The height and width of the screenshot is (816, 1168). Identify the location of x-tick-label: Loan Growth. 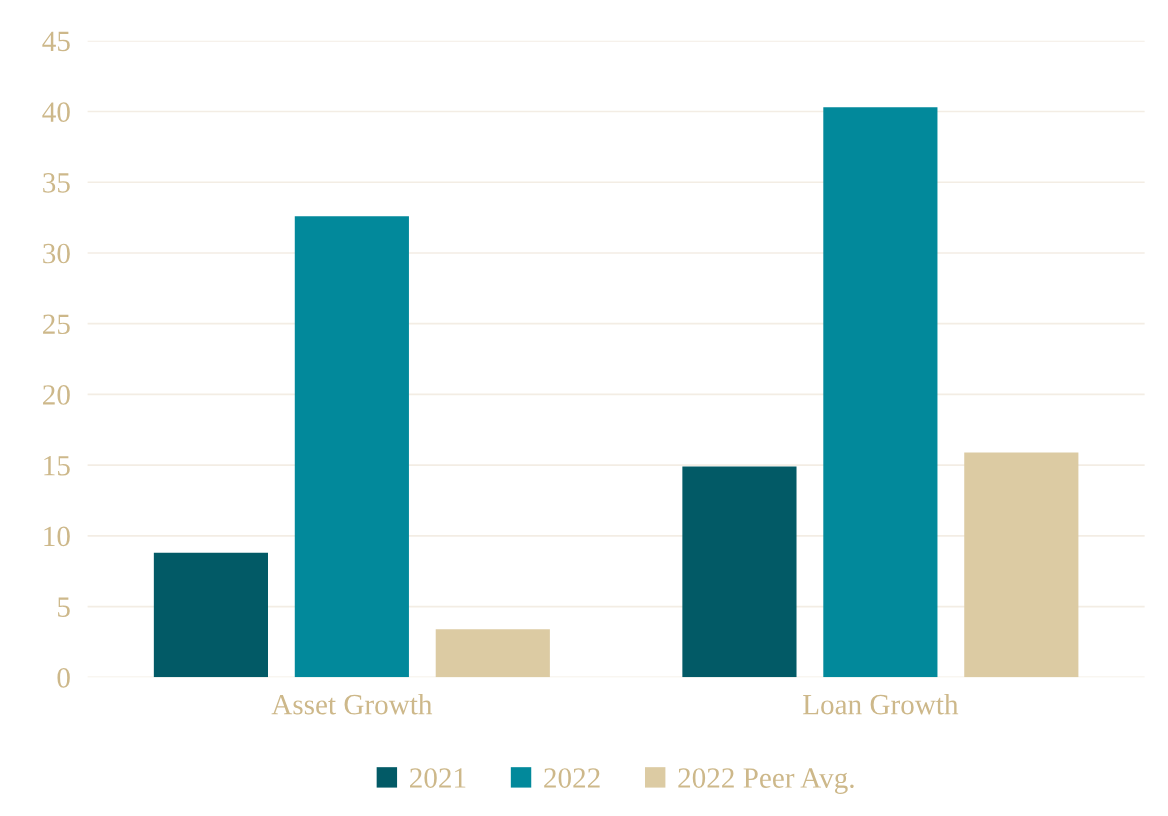
(881, 704).